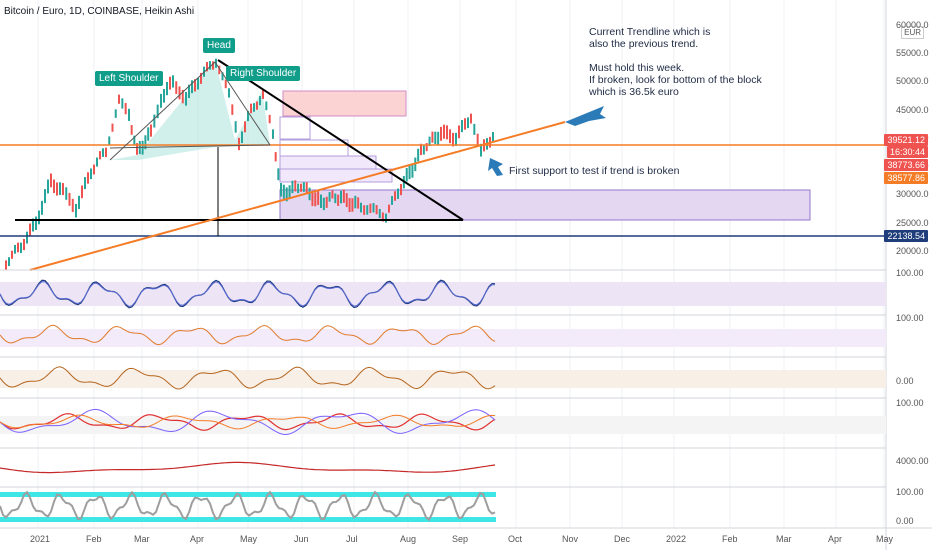 This screenshot has width=932, height=550. Describe the element at coordinates (676, 539) in the screenshot. I see `time-axis-label: 2022` at that location.